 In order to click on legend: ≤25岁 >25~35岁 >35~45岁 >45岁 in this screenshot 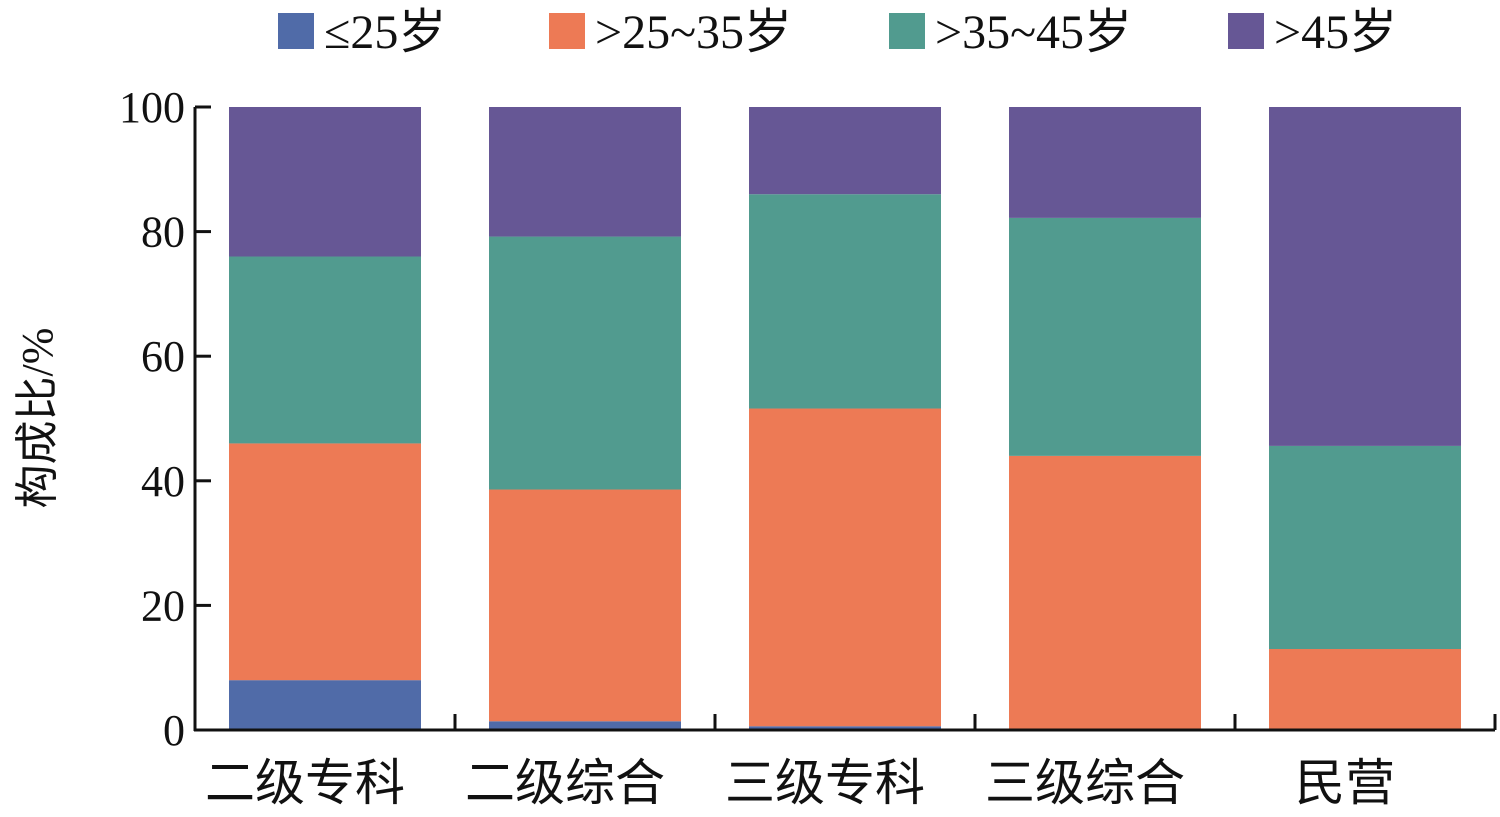, I will do `click(837, 32)`.